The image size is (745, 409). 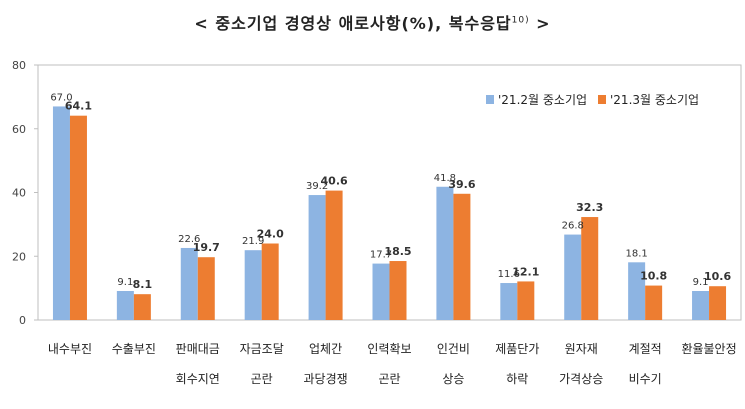 I want to click on chart-title-footnote: 10), so click(x=520, y=20).